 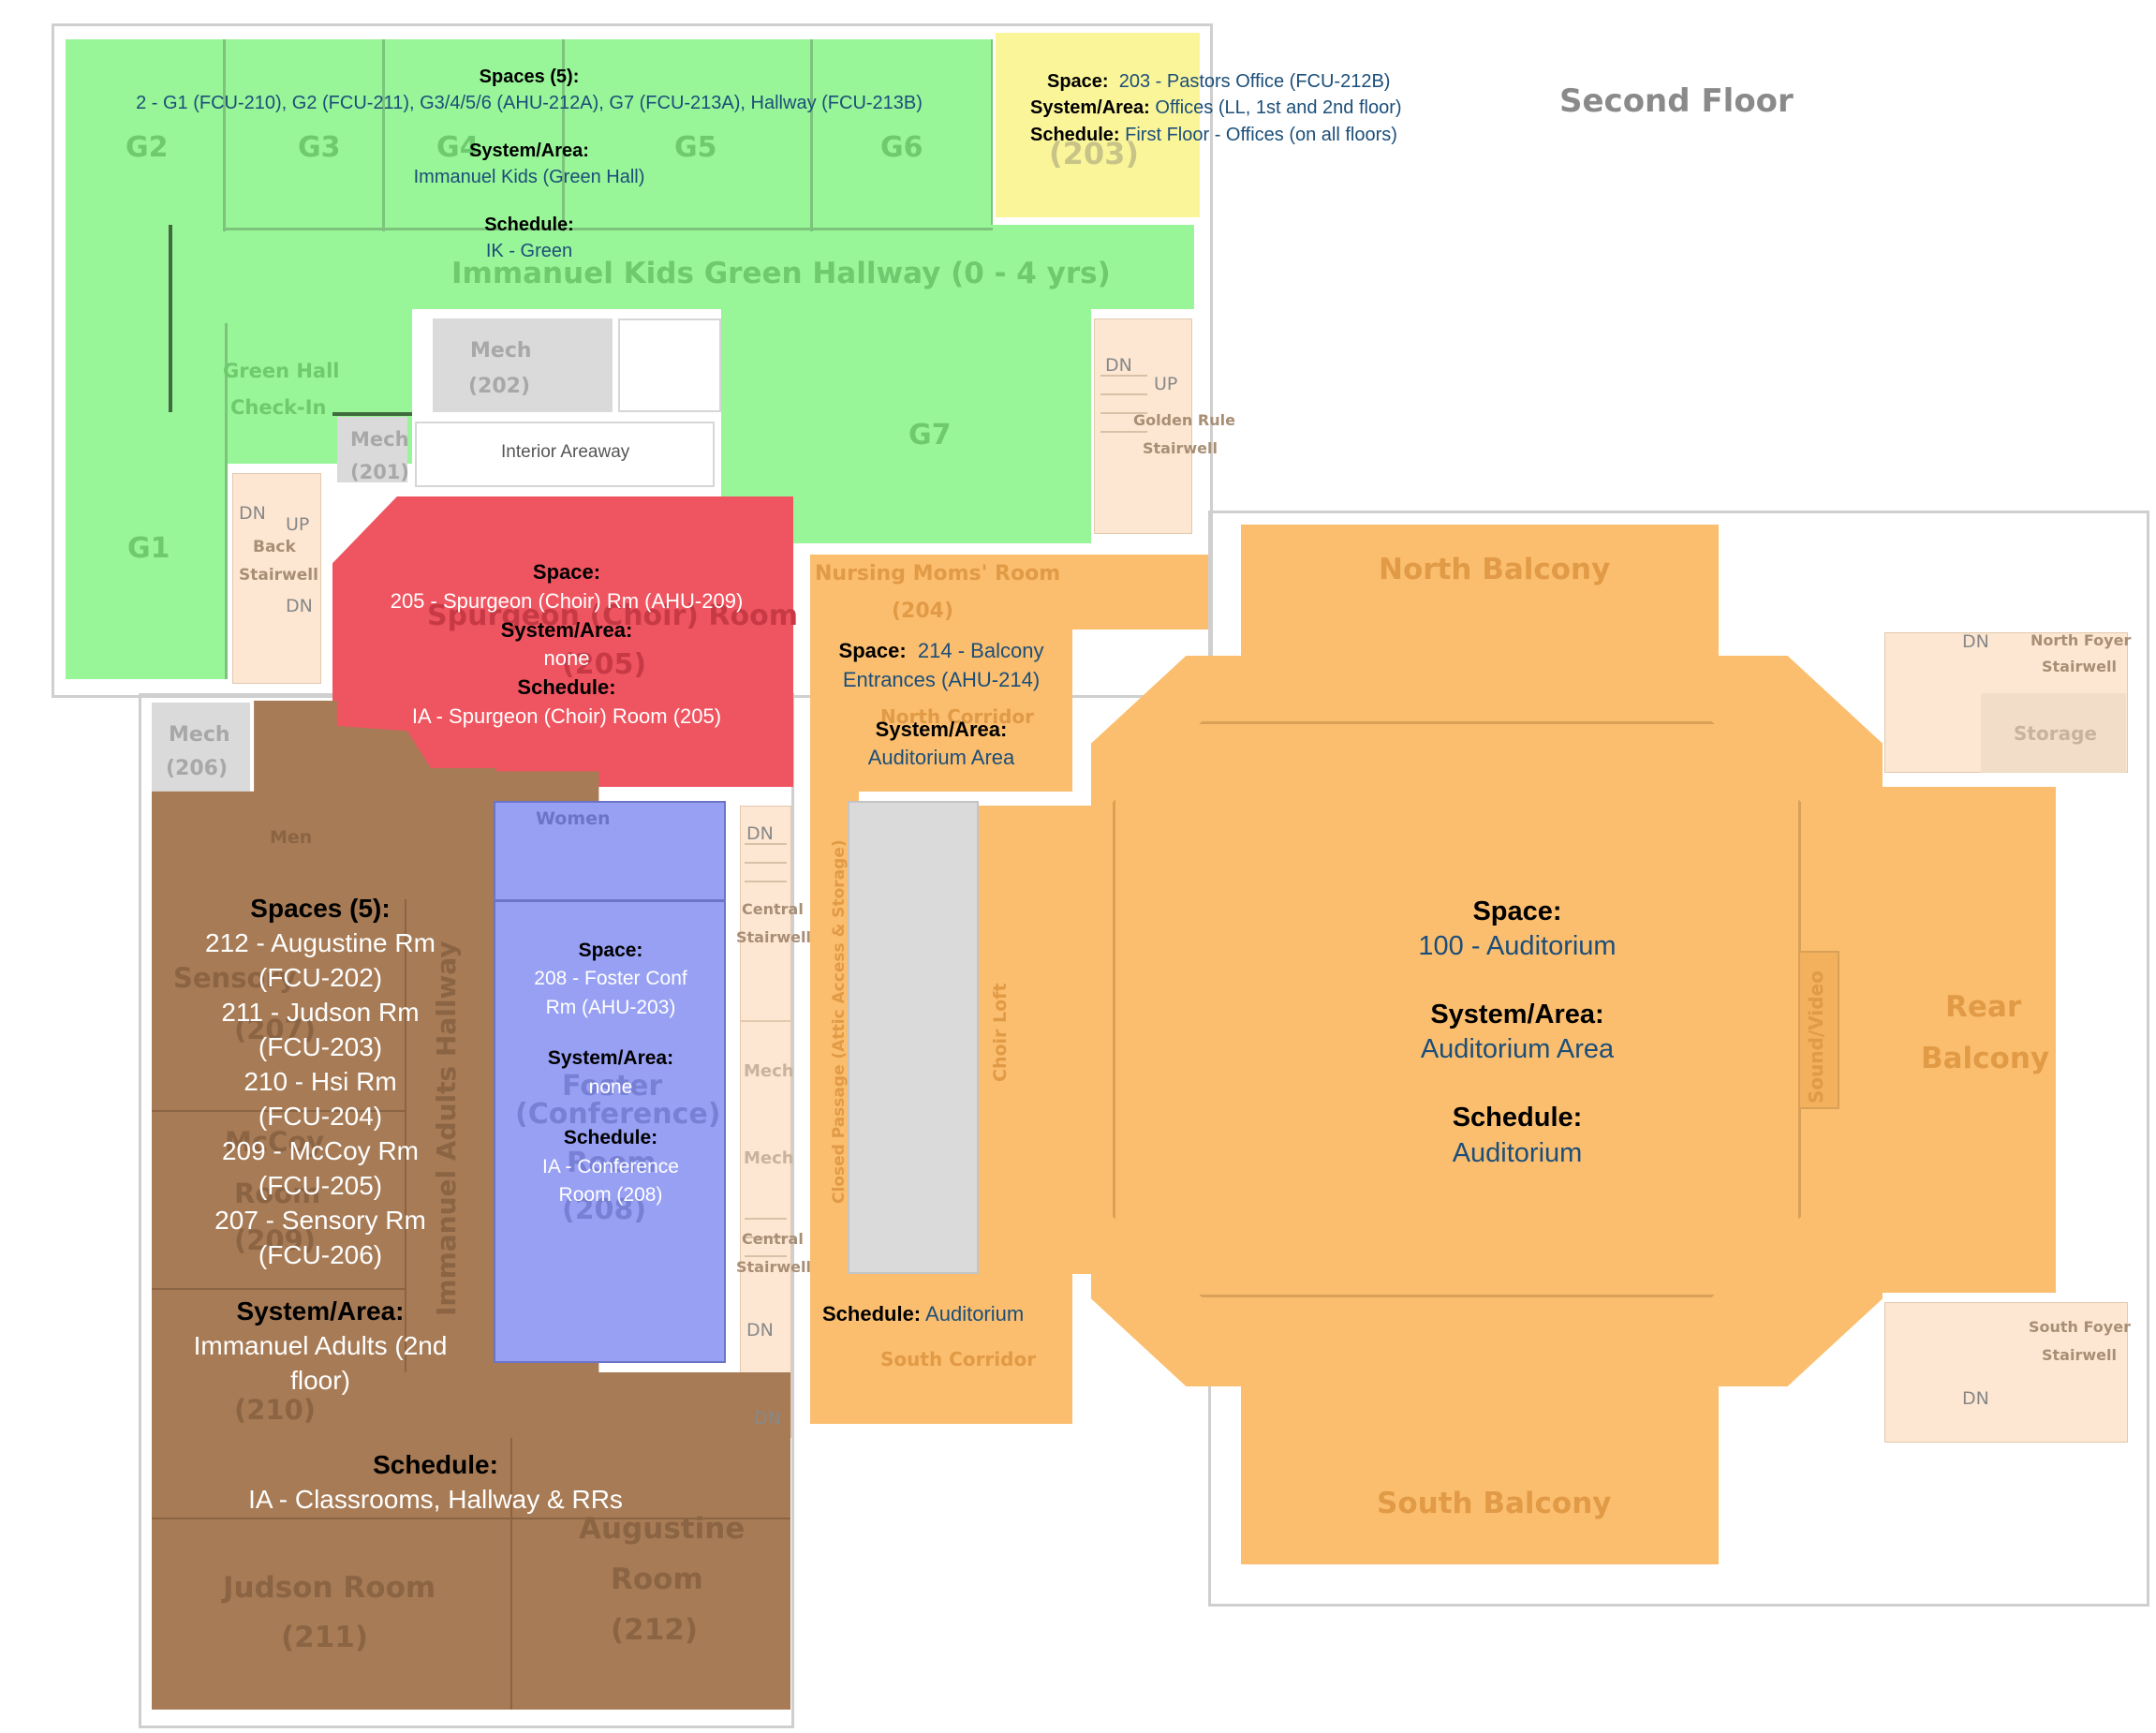 I want to click on wall-g2-g3, so click(x=224, y=135).